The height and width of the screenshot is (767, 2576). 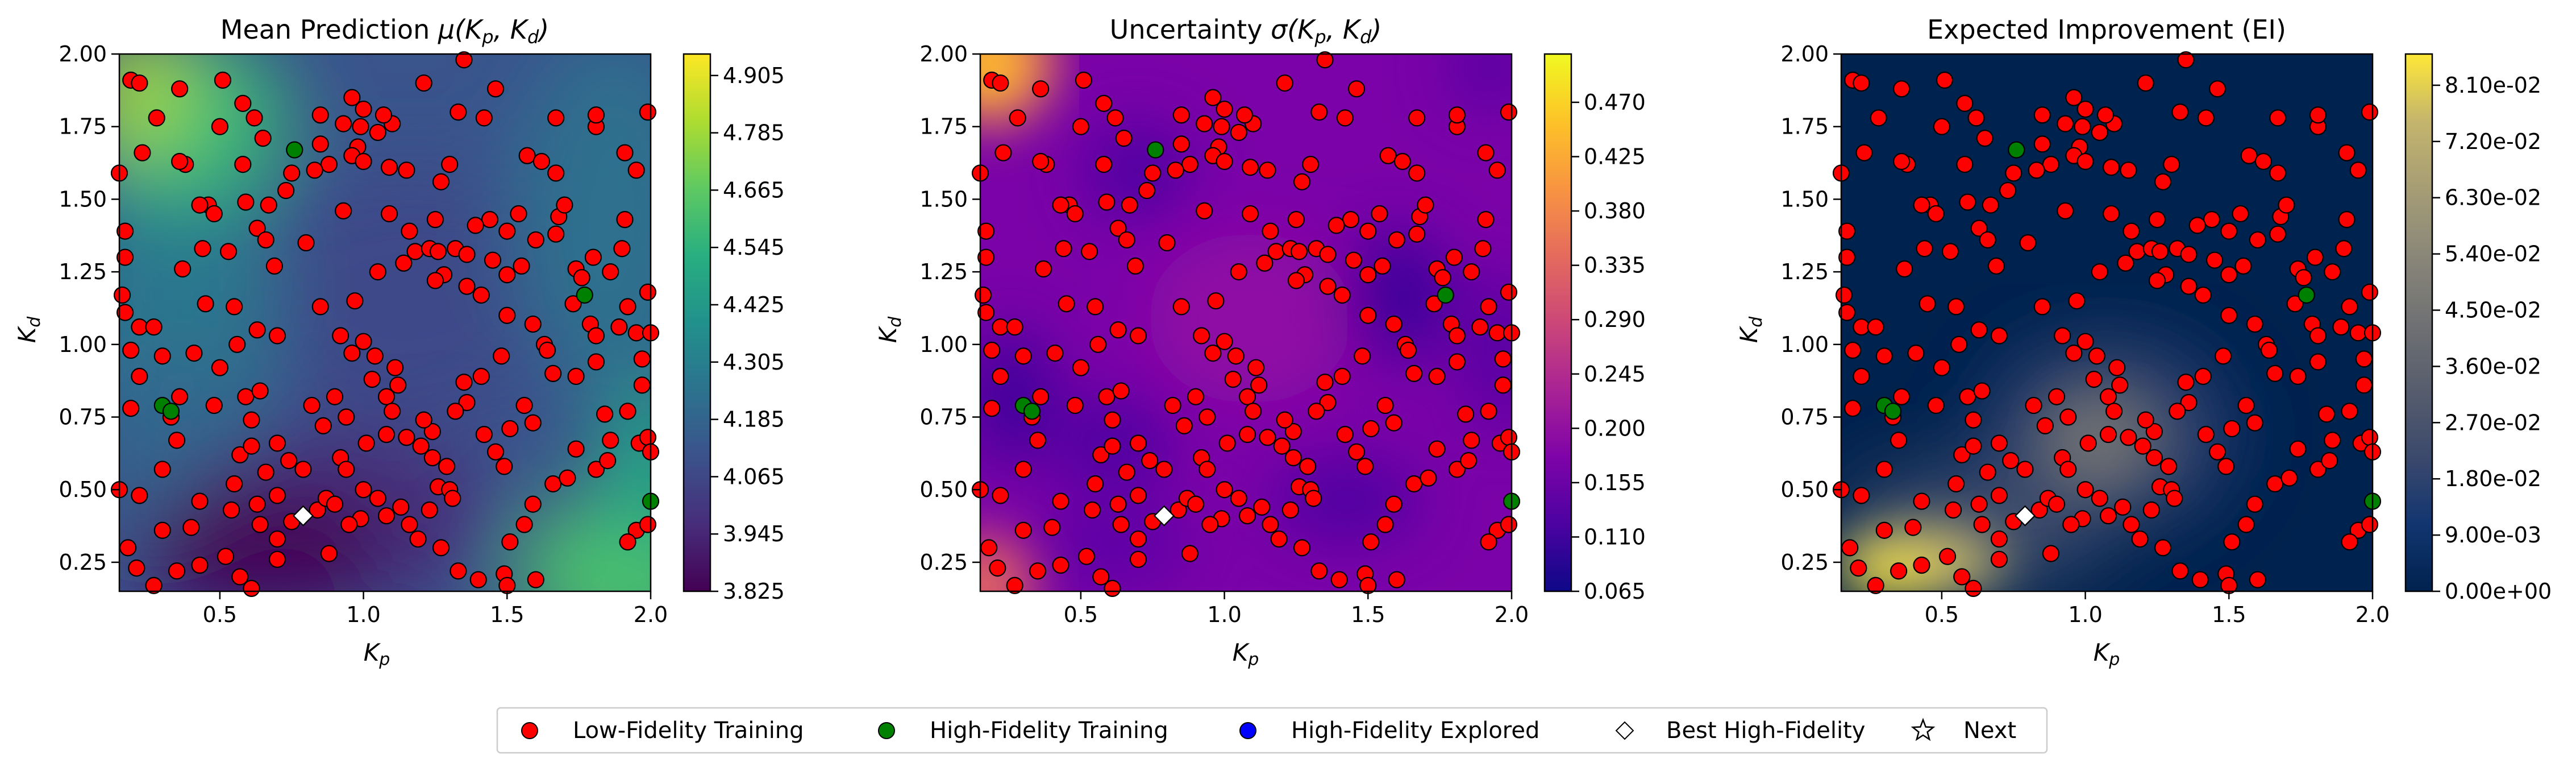 I want to click on uncertainty-colorbar-tick-label: 0.470, so click(x=1615, y=102).